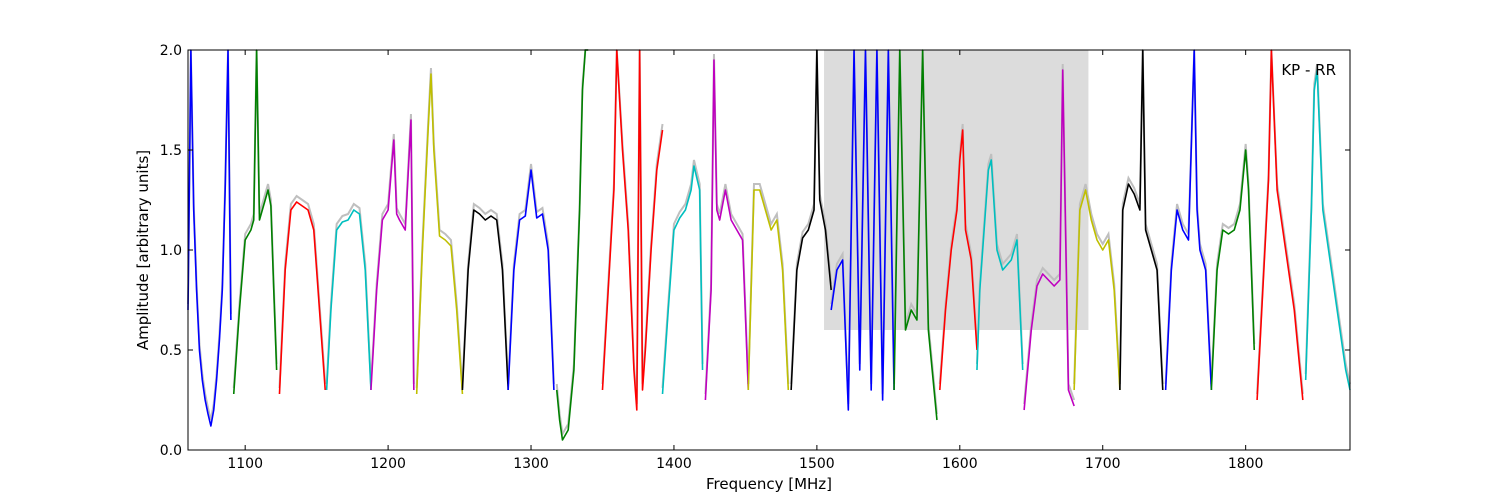 This screenshot has height=500, width=1500. Describe the element at coordinates (817, 464) in the screenshot. I see `x-tick-label: 1500` at that location.